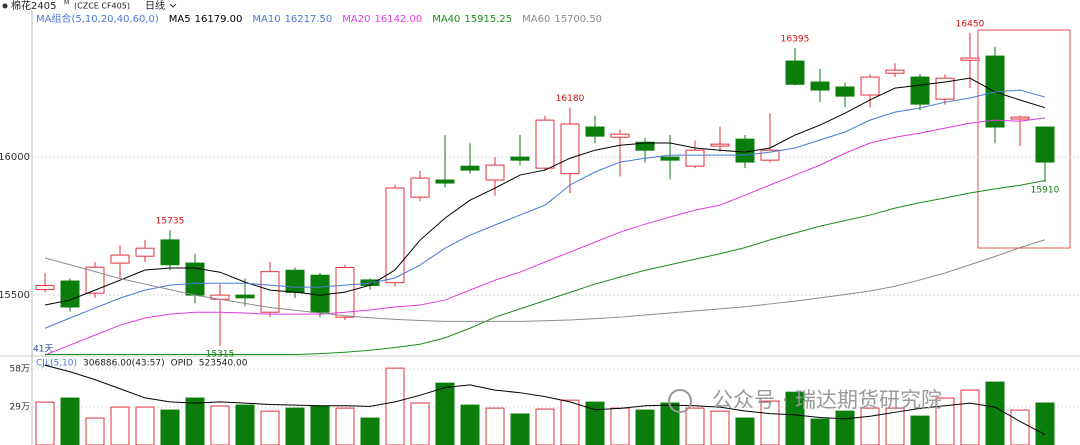 This screenshot has width=1080, height=445. Describe the element at coordinates (5, 6) in the screenshot. I see `status-dot` at that location.